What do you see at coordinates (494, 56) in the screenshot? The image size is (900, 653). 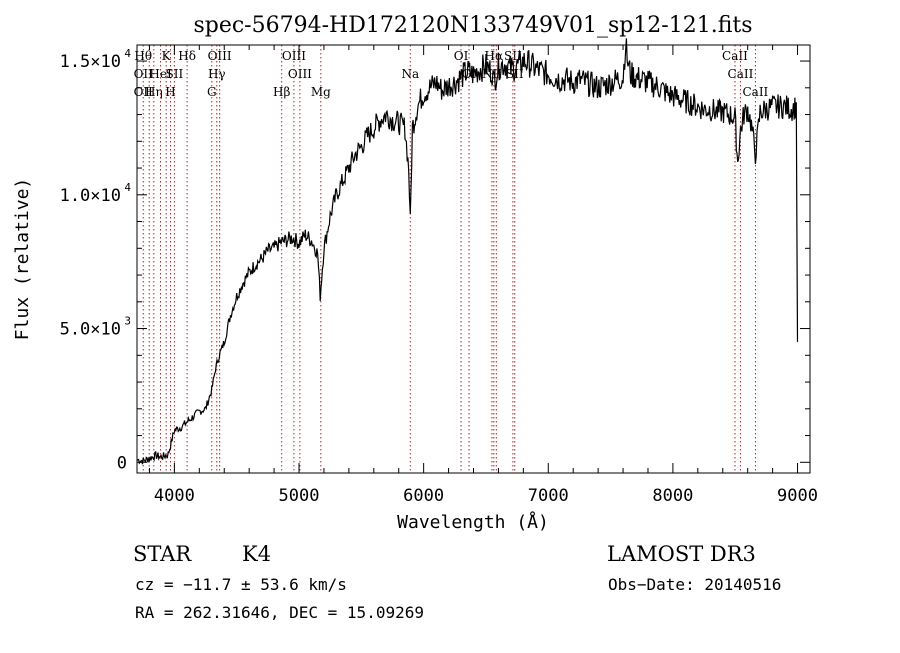 I see `line-marker-label: Hα` at bounding box center [494, 56].